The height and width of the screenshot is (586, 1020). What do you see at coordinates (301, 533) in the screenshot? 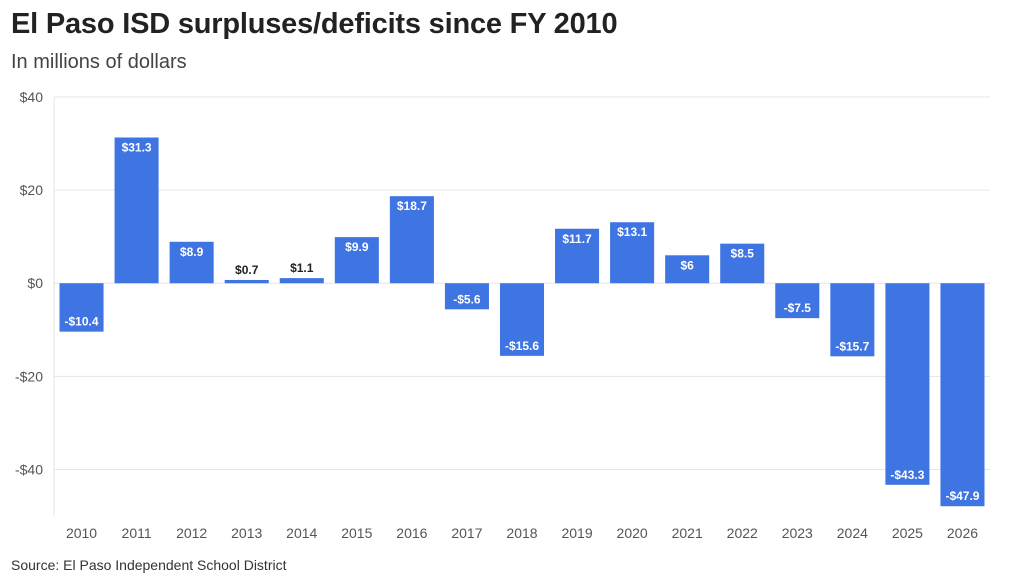
I see `x-tick-label: 2014` at bounding box center [301, 533].